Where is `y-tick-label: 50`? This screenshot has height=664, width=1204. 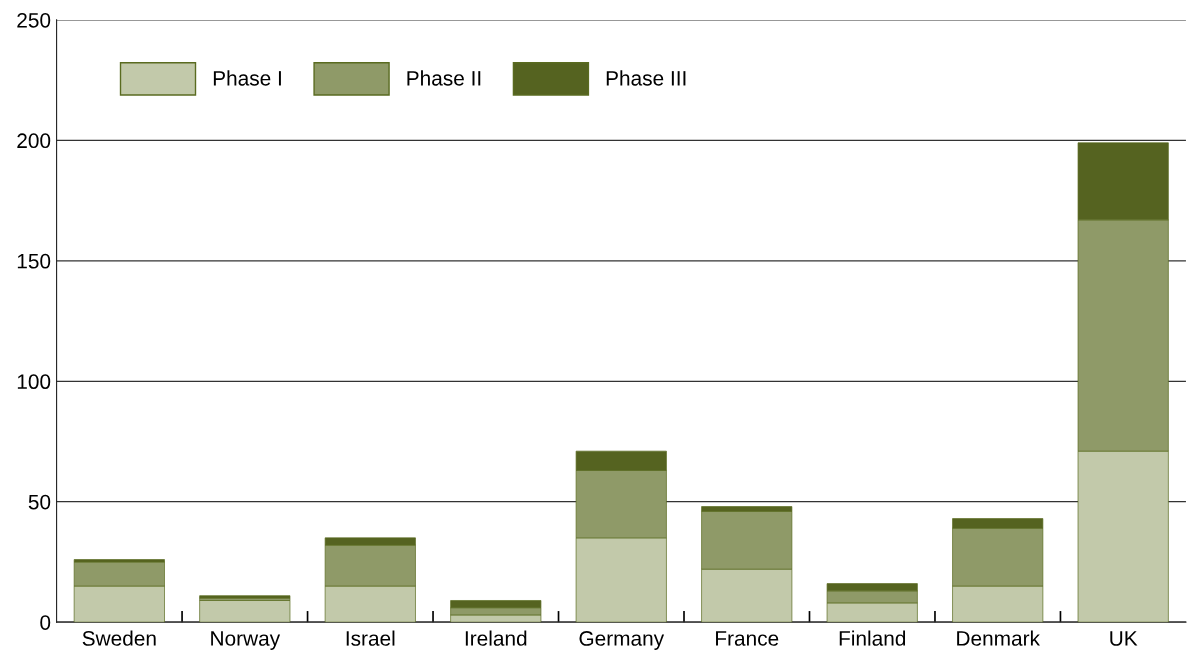 y-tick-label: 50 is located at coordinates (39, 502).